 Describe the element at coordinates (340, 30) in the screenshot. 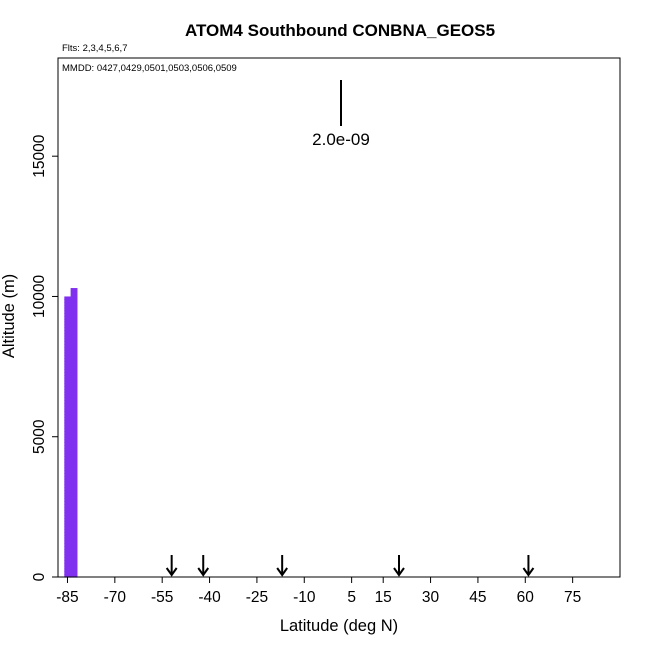

I see `chart-title: ATOM4 Southbound CONBNA_GEOS5` at that location.